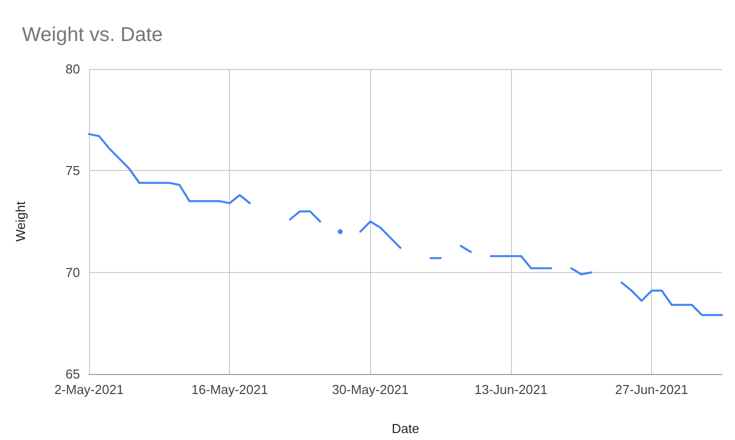 The height and width of the screenshot is (440, 735). I want to click on x-tick-label: 13-Jun-2021, so click(511, 389).